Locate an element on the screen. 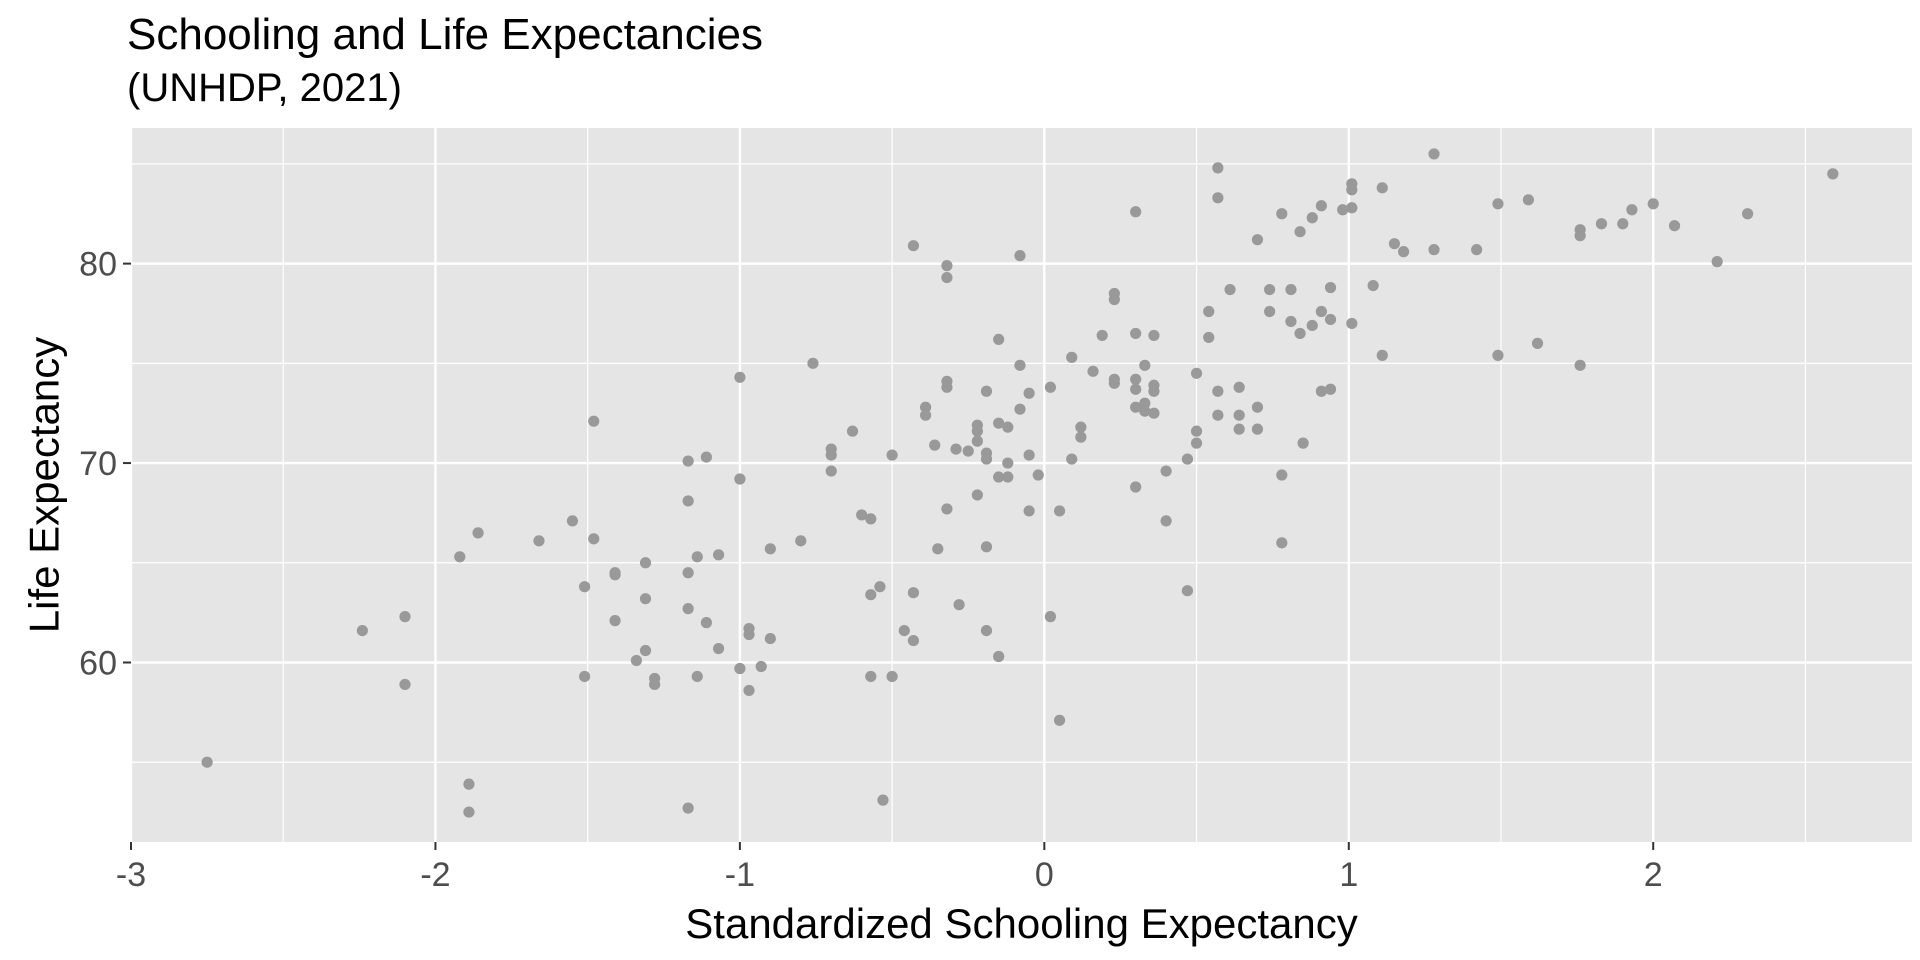  x-axis-title: Standardized Schooling Expectancy is located at coordinates (1021, 923).